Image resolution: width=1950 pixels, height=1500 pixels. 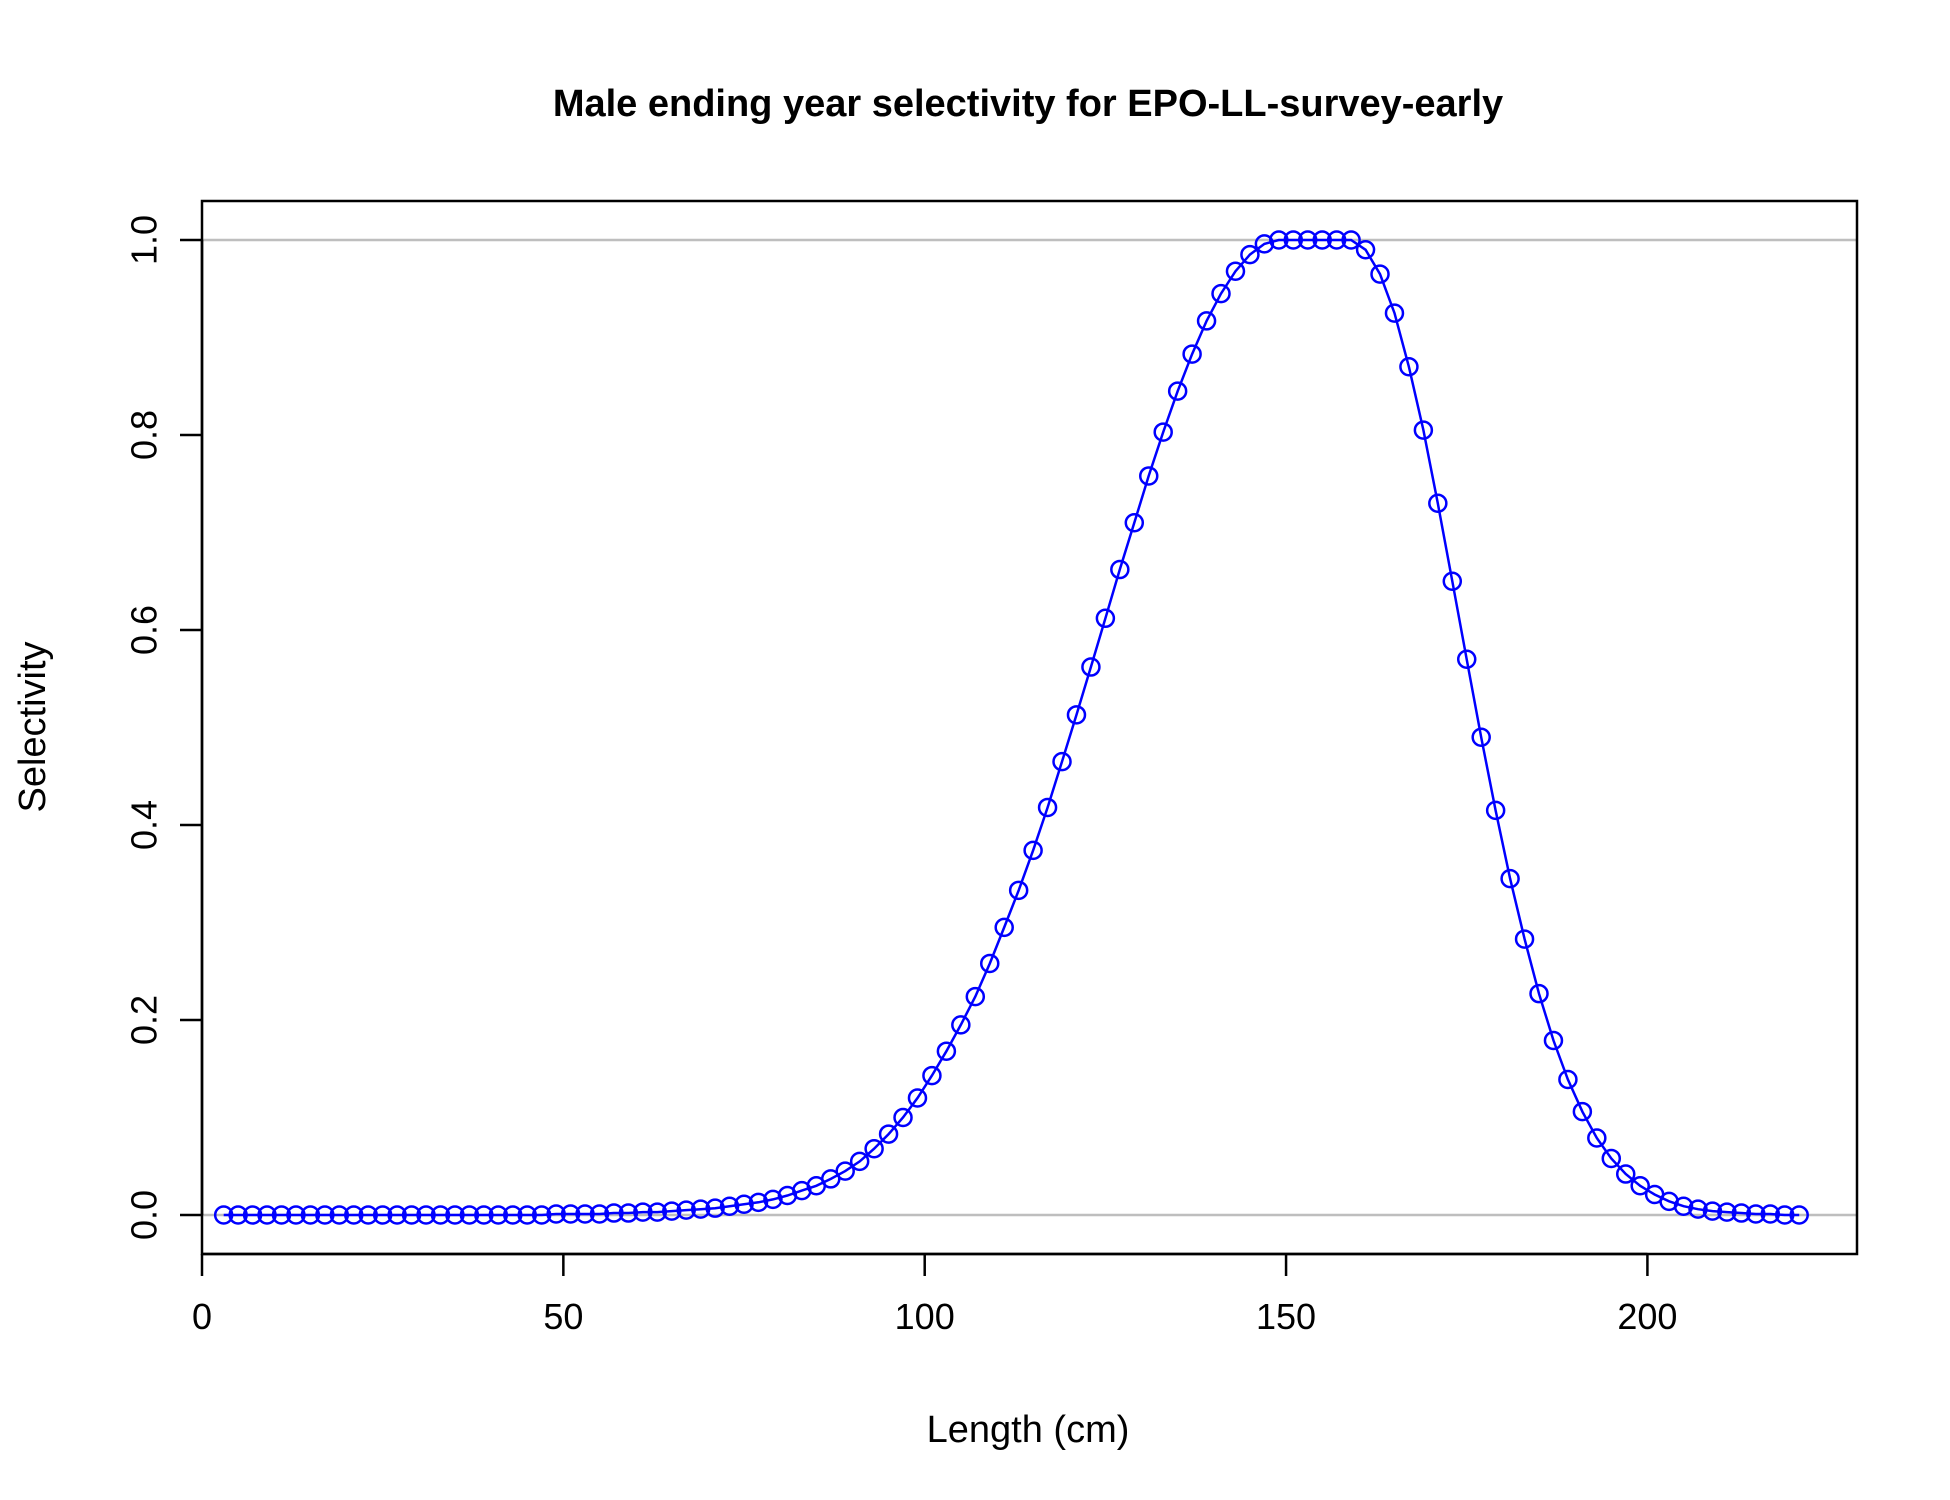 What do you see at coordinates (1647, 1316) in the screenshot?
I see `x-tick-label: 200` at bounding box center [1647, 1316].